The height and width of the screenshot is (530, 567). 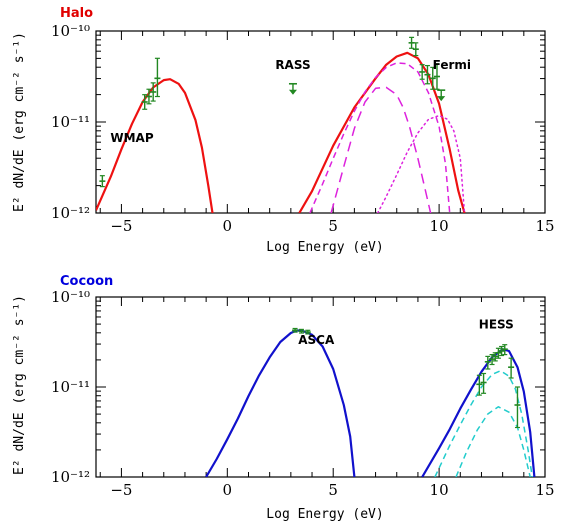 What do you see at coordinates (544, 226) in the screenshot?
I see `halo-x-tick-label: 15` at bounding box center [544, 226].